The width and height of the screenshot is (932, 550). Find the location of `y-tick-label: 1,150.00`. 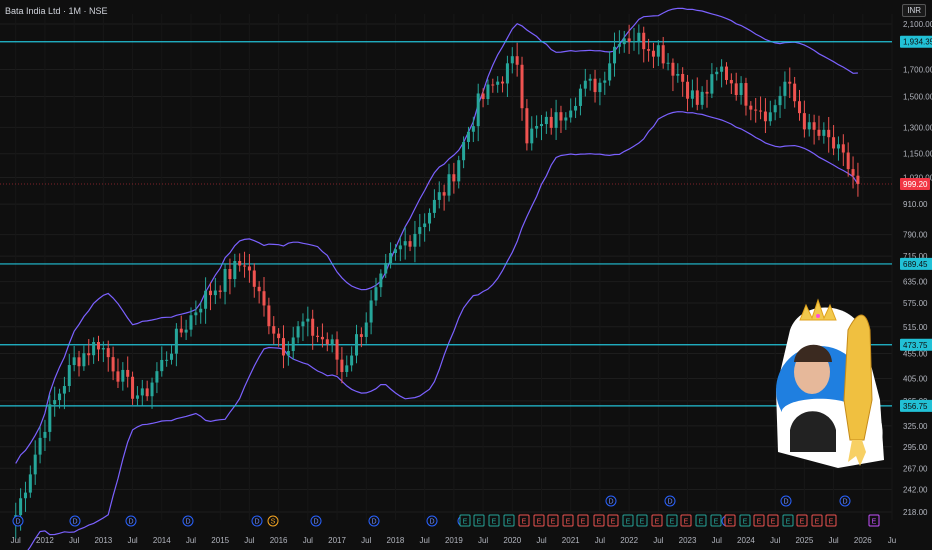

y-tick-label: 1,150.00 is located at coordinates (917, 154).